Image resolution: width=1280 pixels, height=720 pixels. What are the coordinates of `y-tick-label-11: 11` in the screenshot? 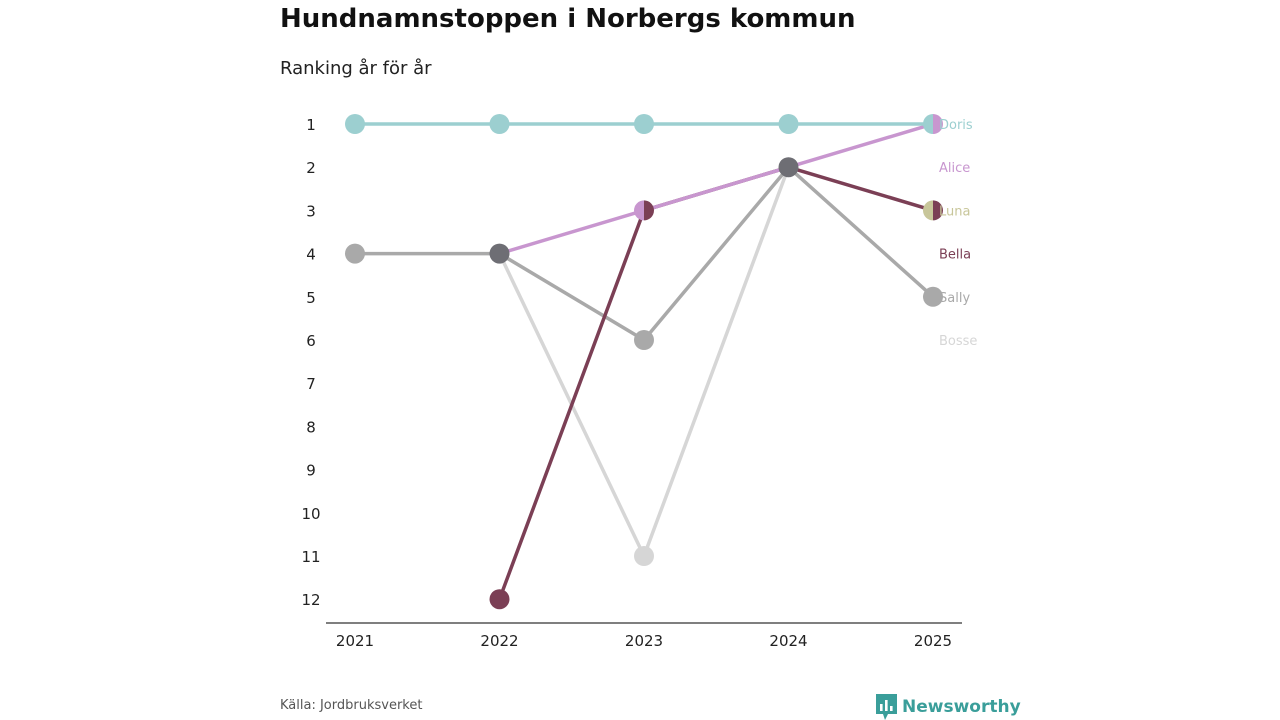 It's located at (310, 557).